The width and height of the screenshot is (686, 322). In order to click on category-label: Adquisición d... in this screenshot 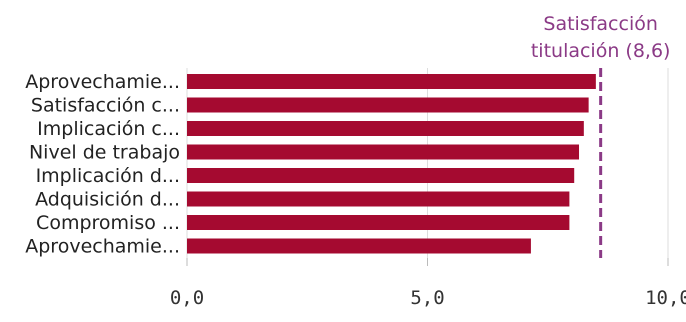, I will do `click(107, 200)`.